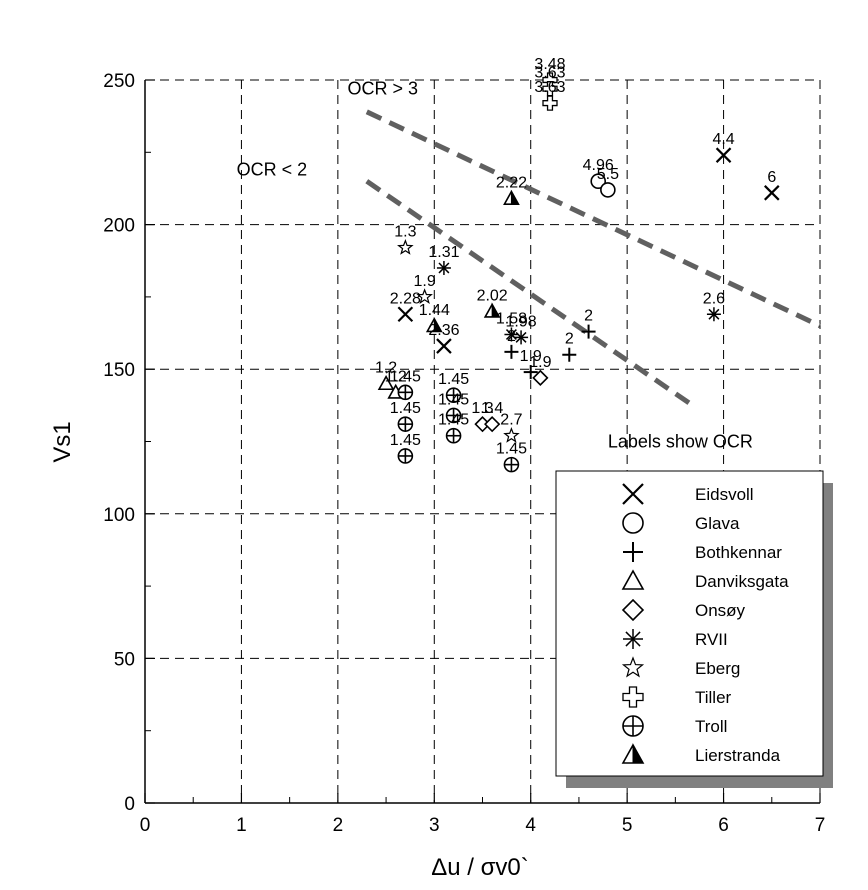  Describe the element at coordinates (383, 88) in the screenshot. I see `annotation: OCR > 3` at that location.